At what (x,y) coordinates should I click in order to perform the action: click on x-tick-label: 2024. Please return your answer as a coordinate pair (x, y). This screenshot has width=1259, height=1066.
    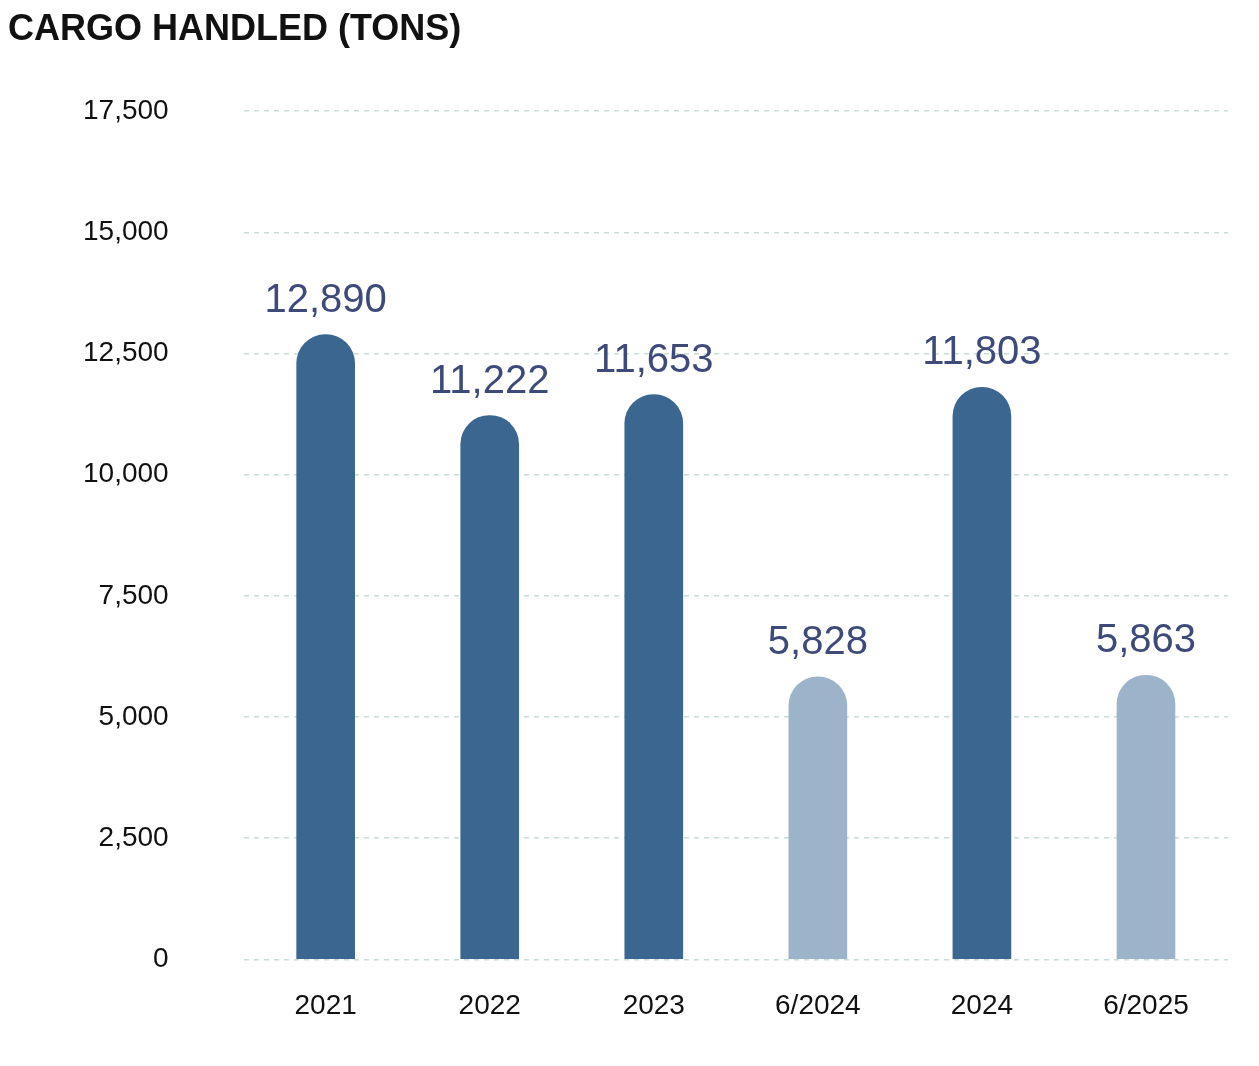
    Looking at the image, I should click on (982, 1004).